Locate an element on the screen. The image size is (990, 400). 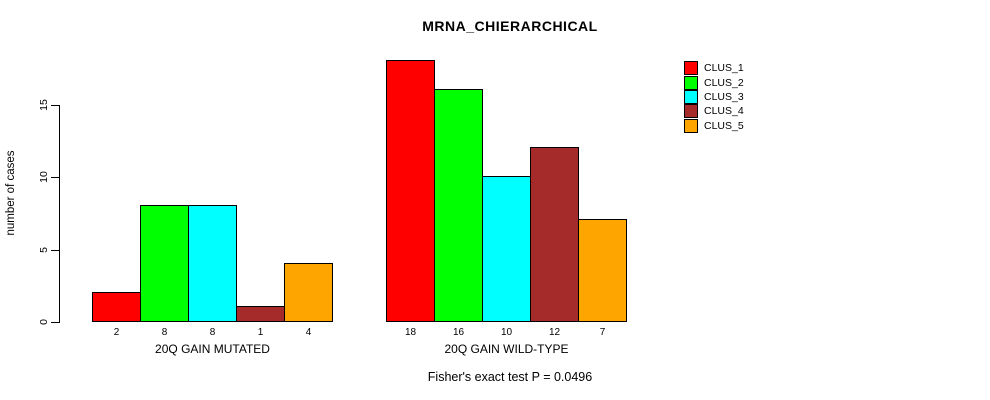
bar-value-label: 2 is located at coordinates (116, 332).